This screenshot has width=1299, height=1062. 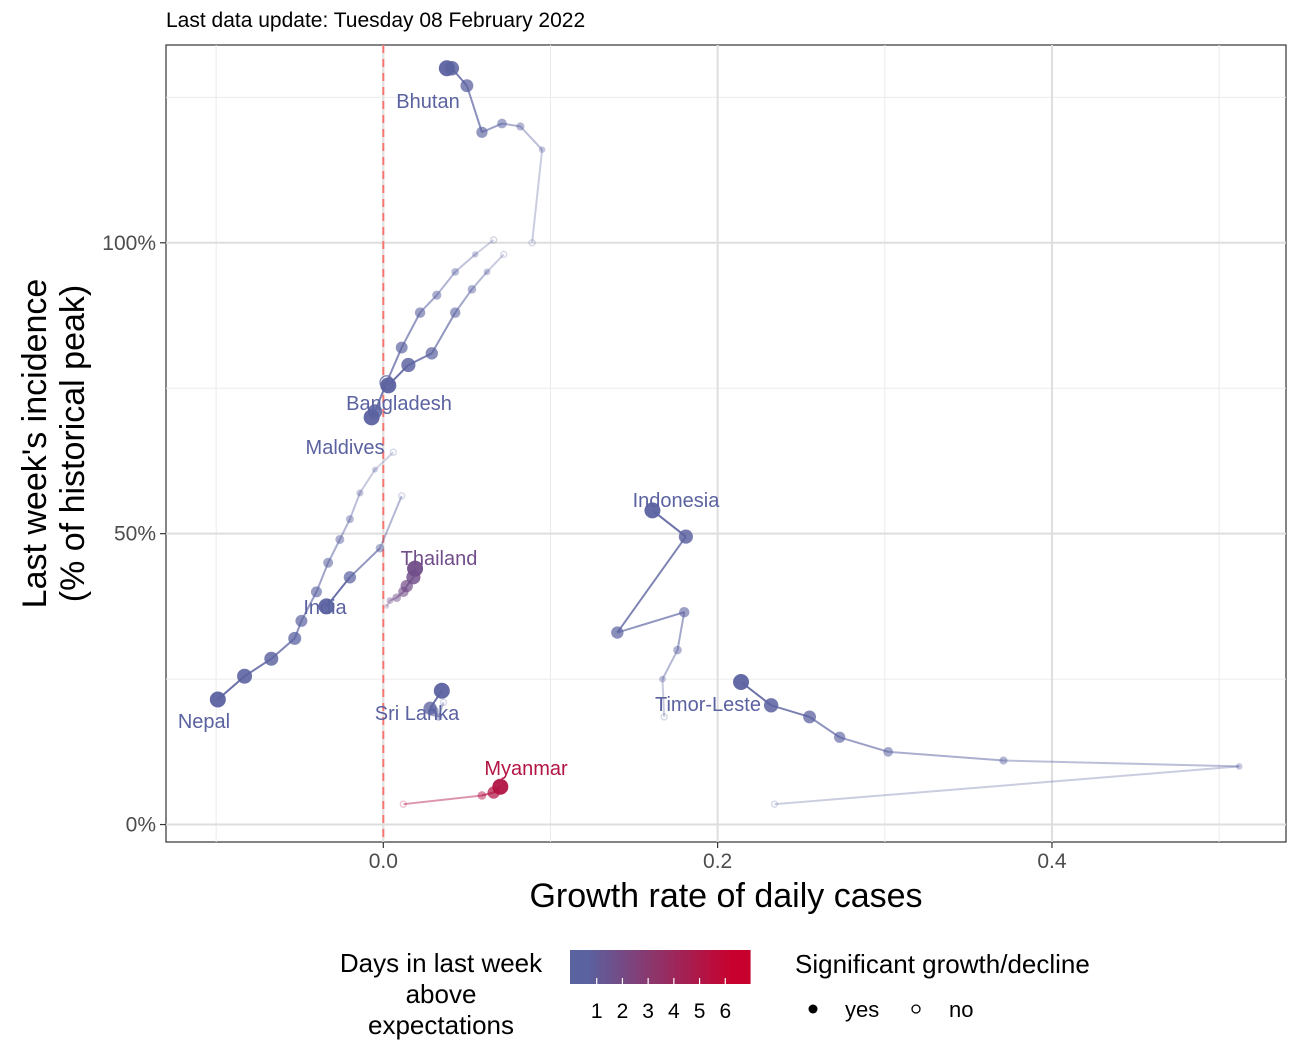 I want to click on shape-legend-title: Significant growth/decline, so click(x=942, y=964).